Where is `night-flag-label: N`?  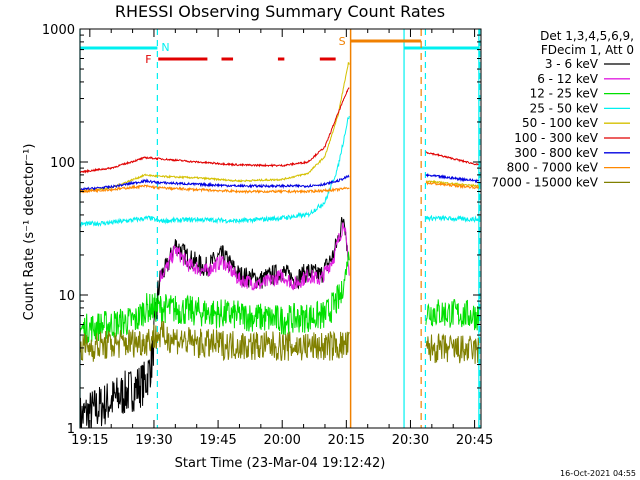
night-flag-label: N is located at coordinates (165, 47).